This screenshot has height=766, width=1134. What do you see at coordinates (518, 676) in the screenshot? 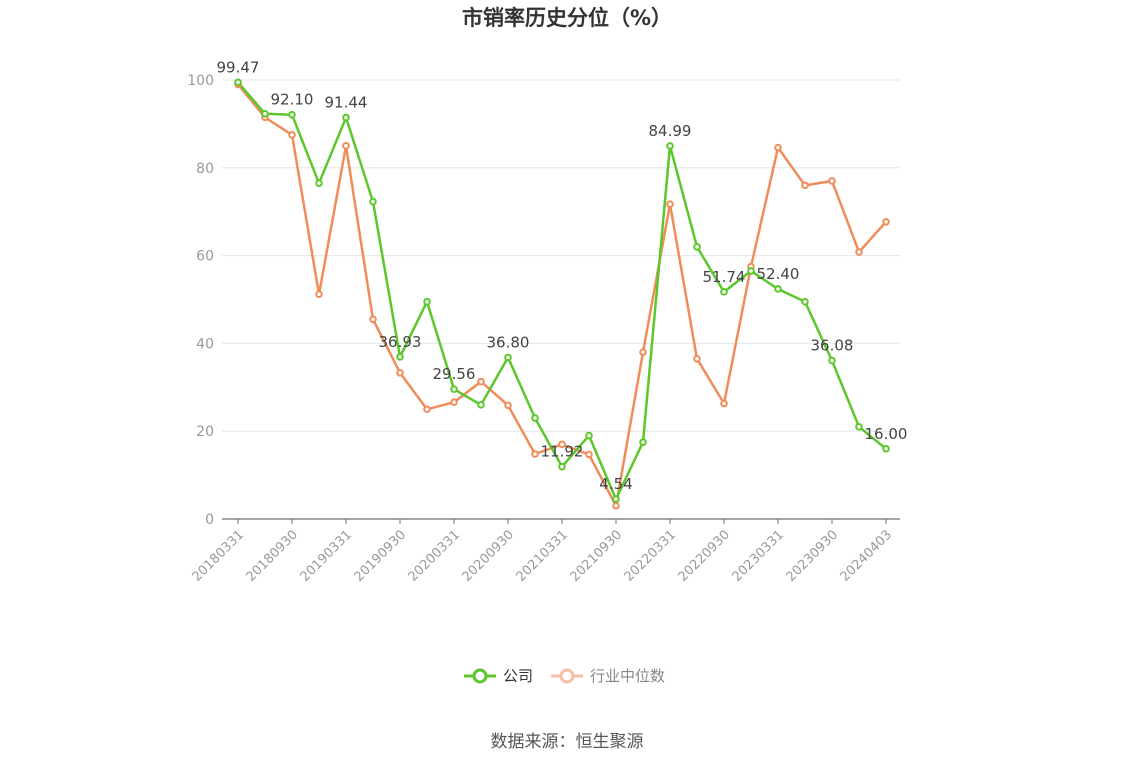
I see `legend-label-company: 公司` at bounding box center [518, 676].